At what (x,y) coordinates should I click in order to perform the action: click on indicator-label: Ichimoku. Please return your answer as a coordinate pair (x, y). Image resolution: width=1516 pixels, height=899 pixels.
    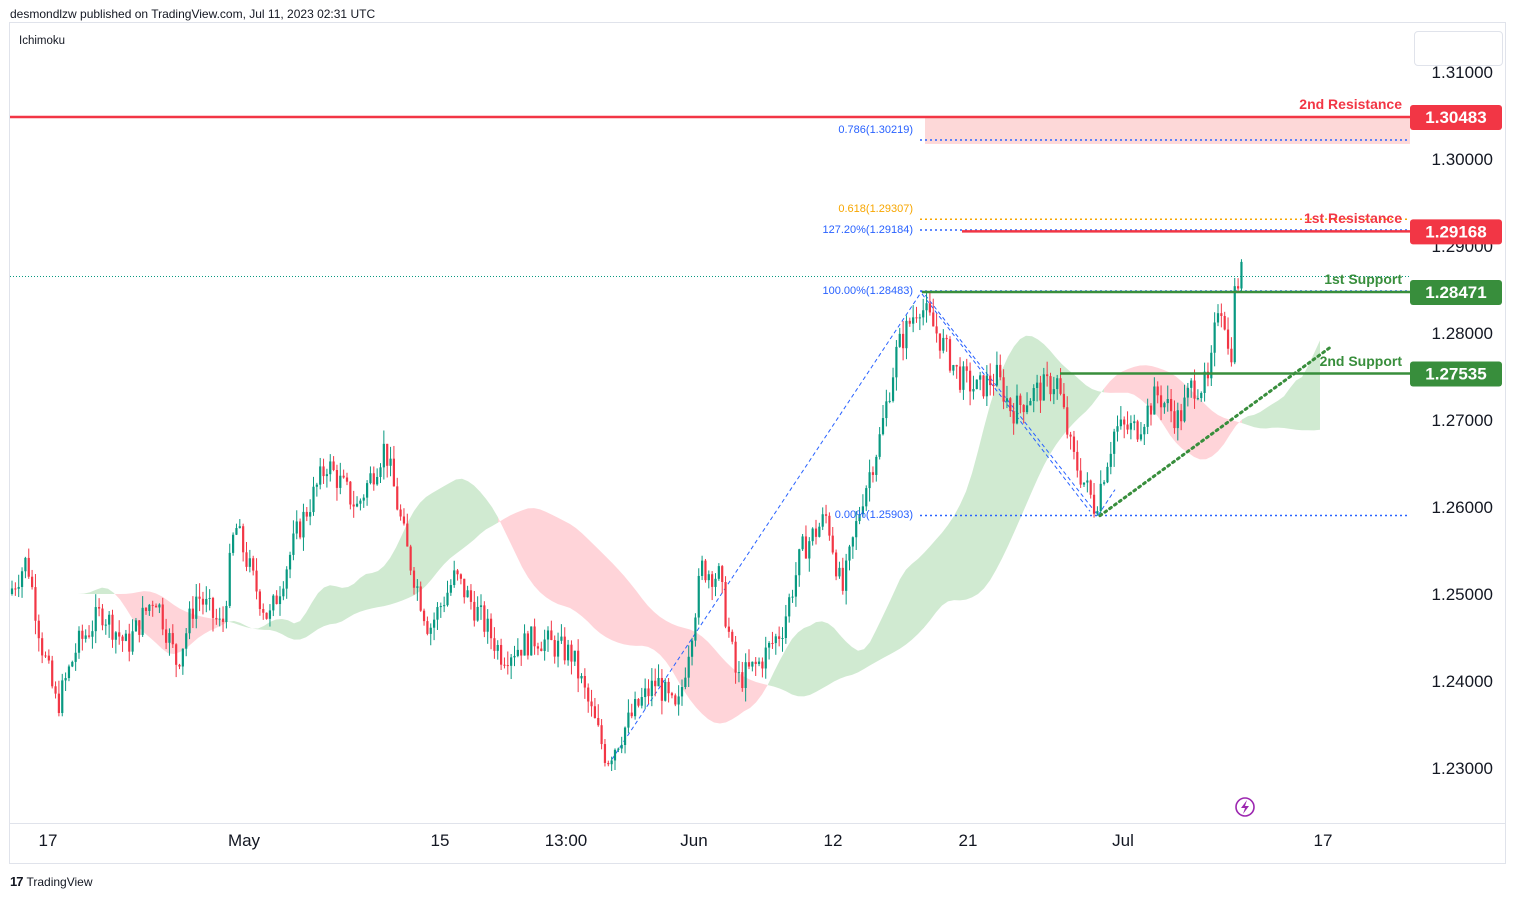
    Looking at the image, I should click on (42, 41).